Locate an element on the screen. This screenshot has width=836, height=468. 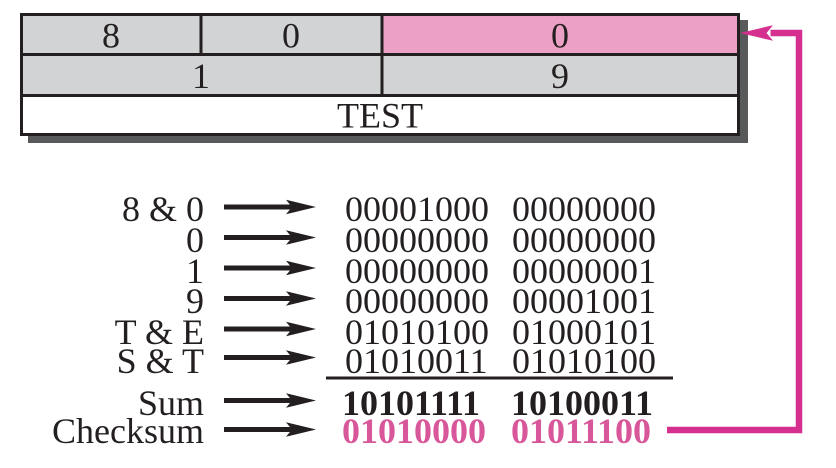
svg-text: 00001001 is located at coordinates (584, 301).